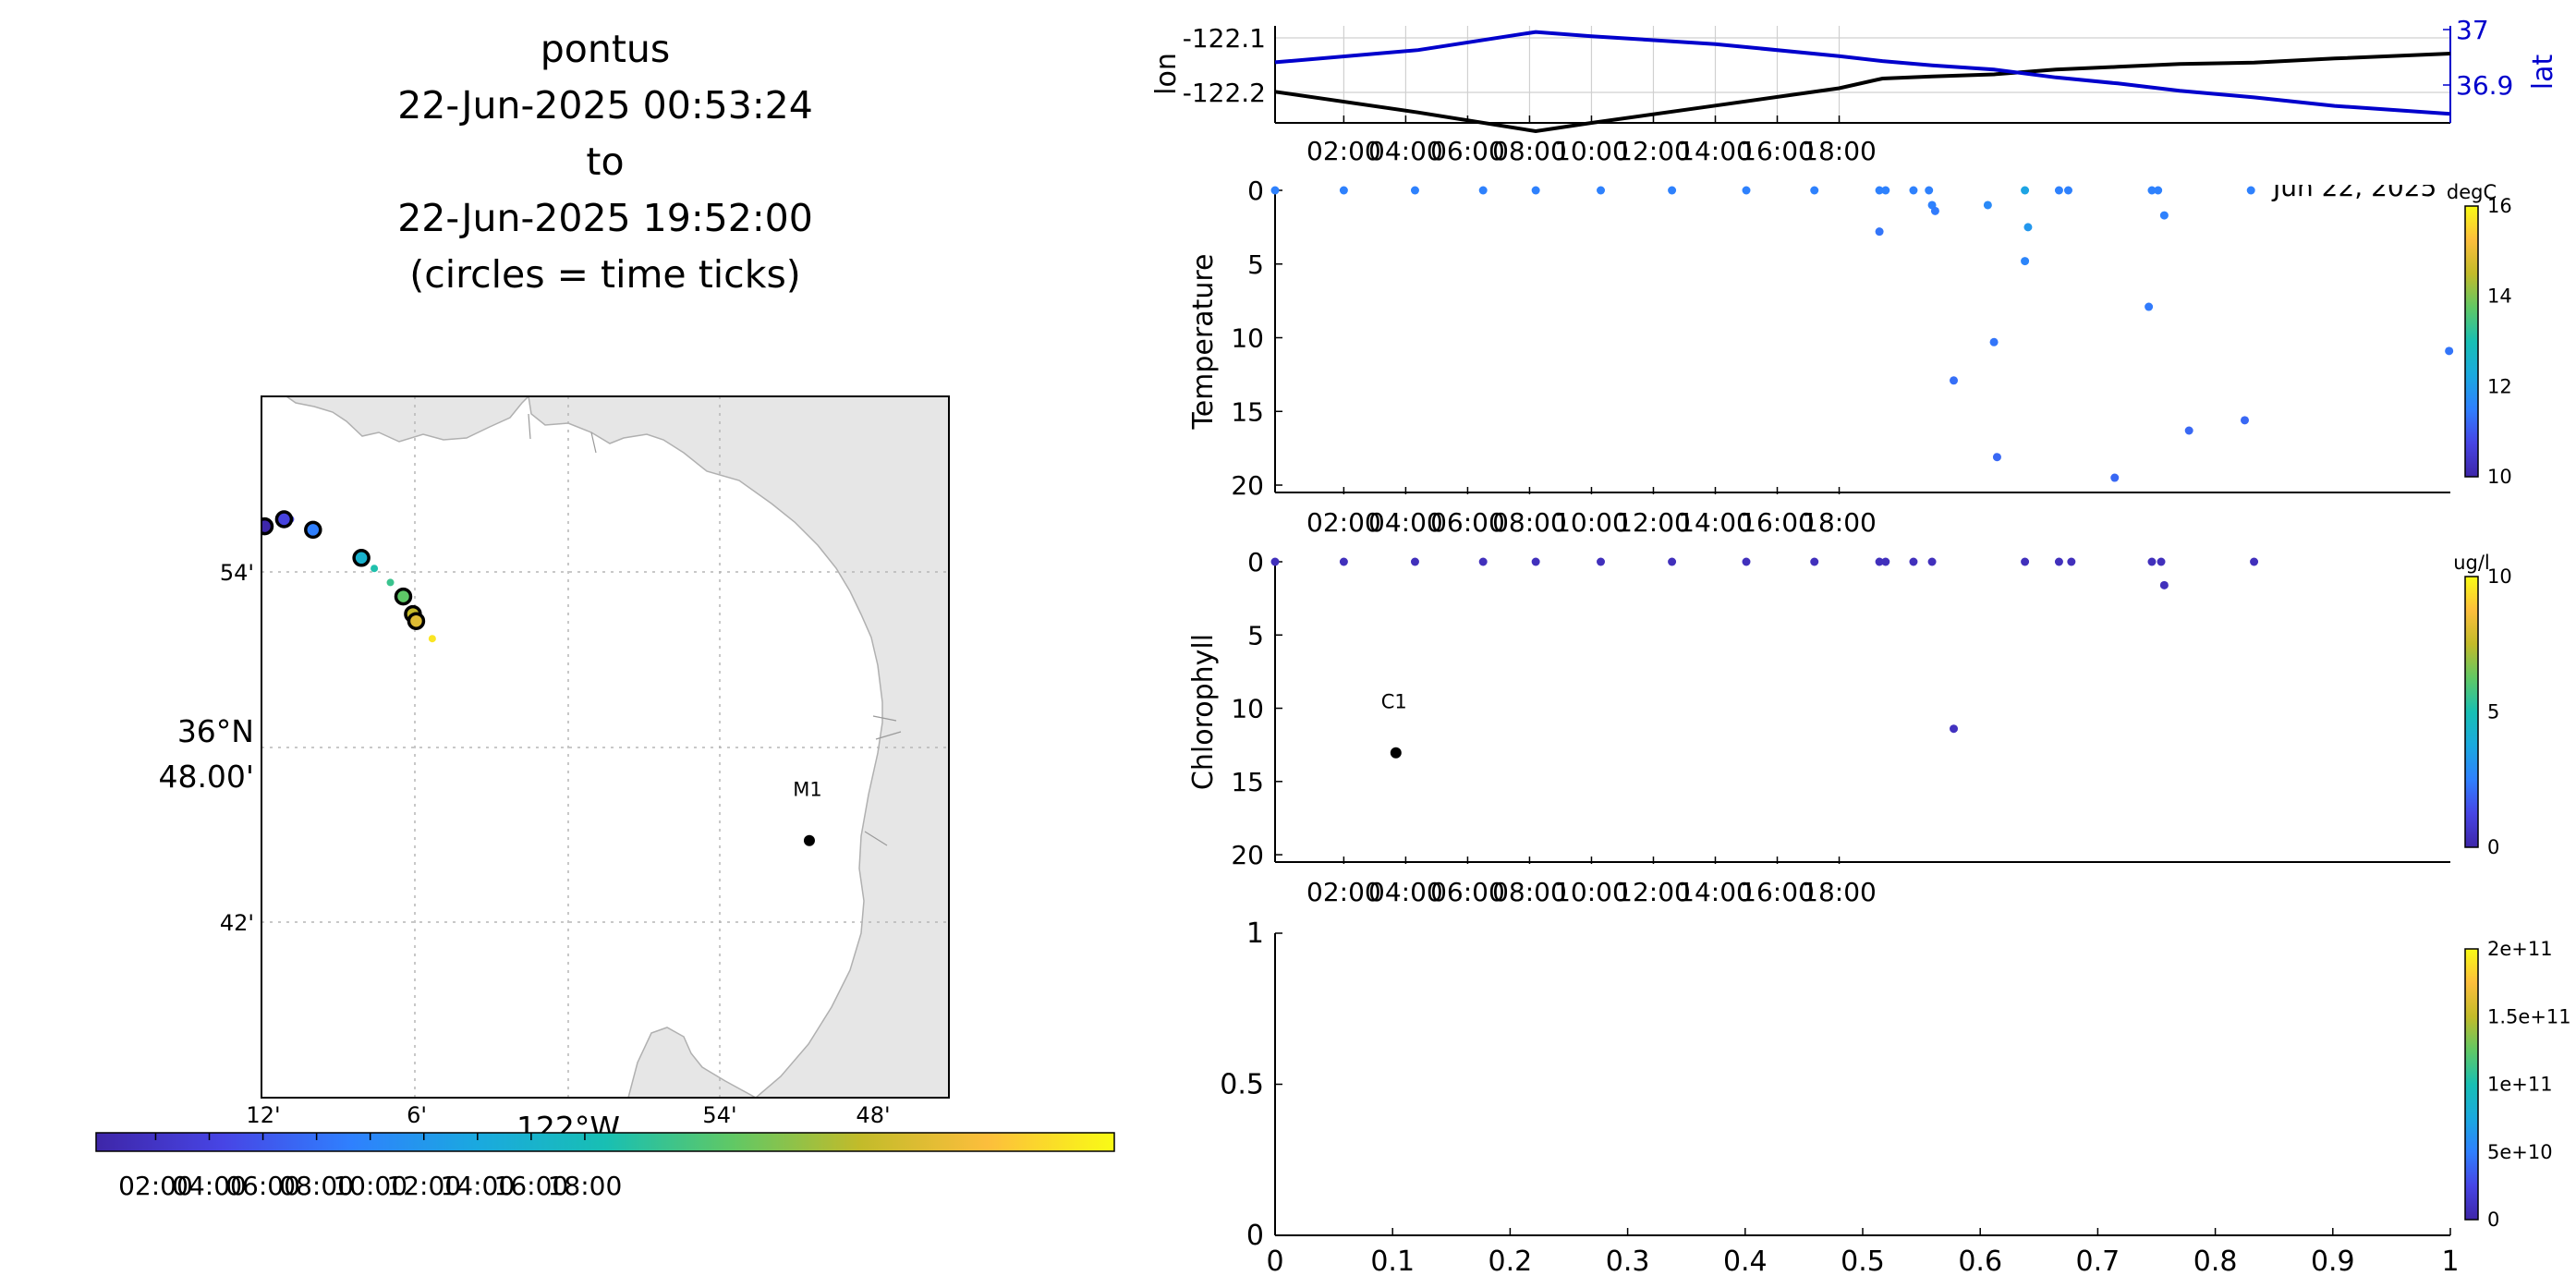 This screenshot has width=2576, height=1288. What do you see at coordinates (1100, 768) in the screenshot?
I see `stations-layer: M1 C1` at bounding box center [1100, 768].